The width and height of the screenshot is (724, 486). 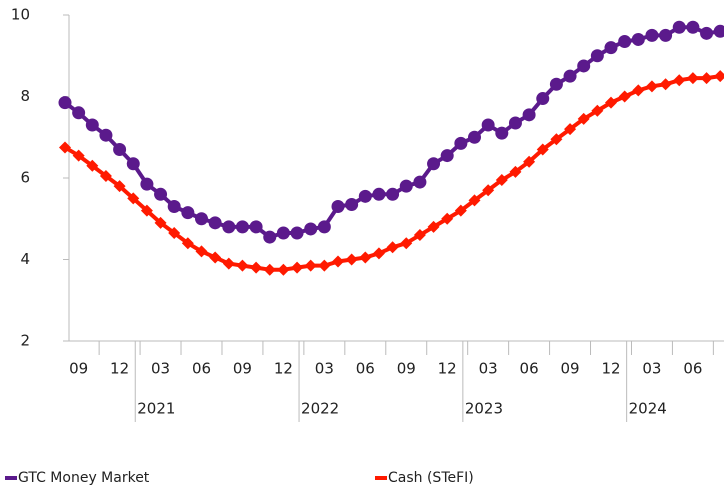 What do you see at coordinates (320, 409) in the screenshot?
I see `year-label: 2022` at bounding box center [320, 409].